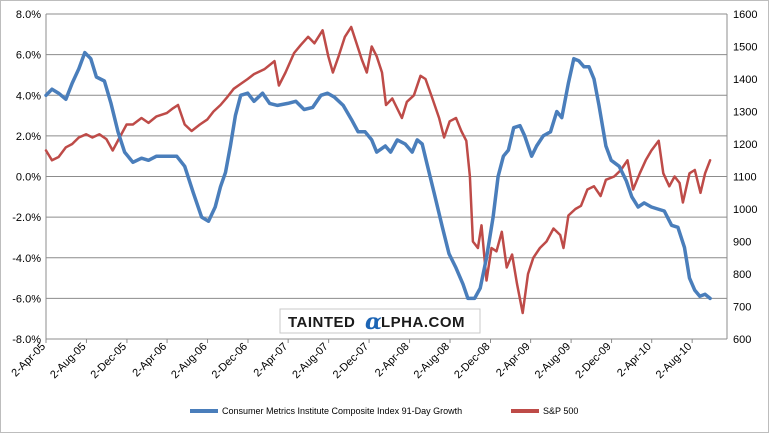 This screenshot has width=769, height=433. Describe the element at coordinates (745, 113) in the screenshot. I see `right-tick-label: 1300` at that location.